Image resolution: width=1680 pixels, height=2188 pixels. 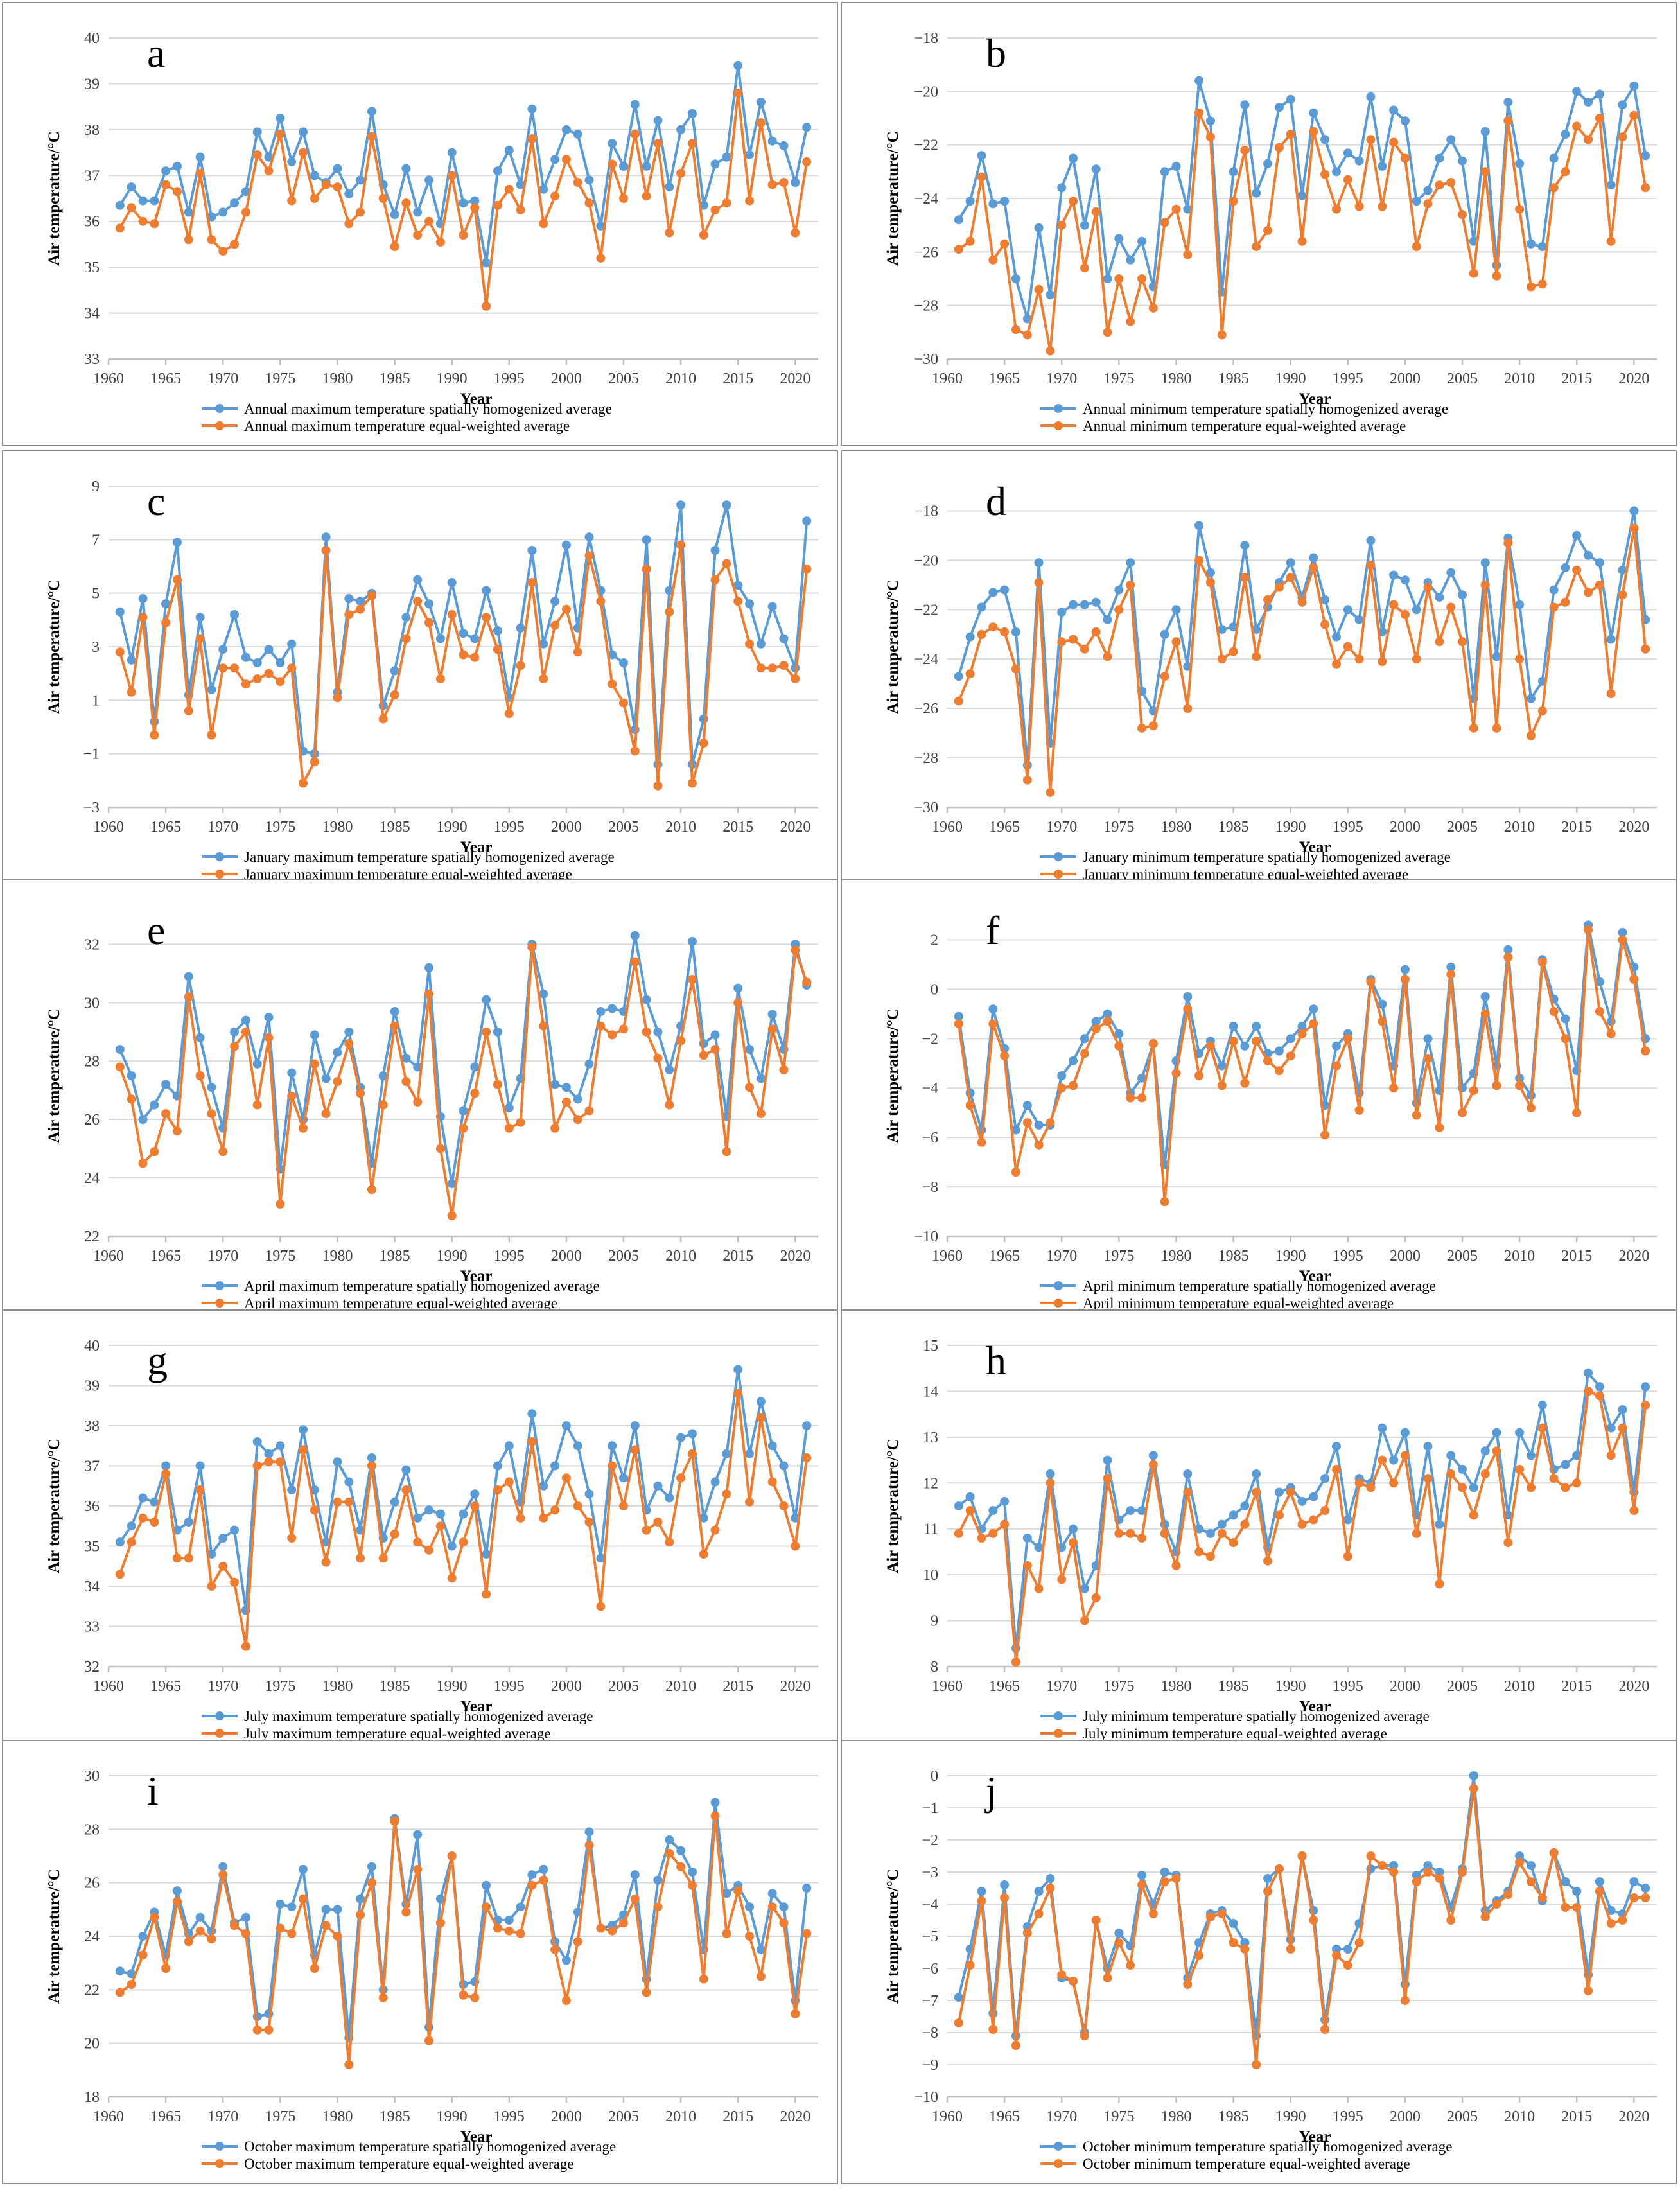 What do you see at coordinates (947, 379) in the screenshot?
I see `x-tick-label: 1960` at bounding box center [947, 379].